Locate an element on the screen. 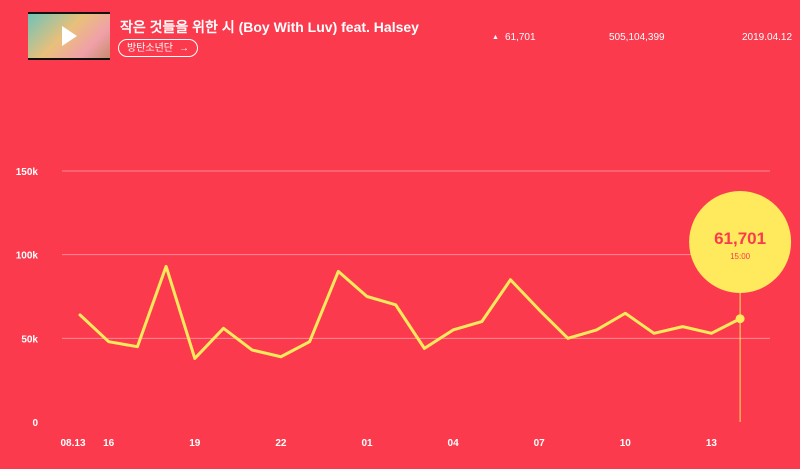 This screenshot has height=469, width=800. x-tick-label: 19 is located at coordinates (195, 443).